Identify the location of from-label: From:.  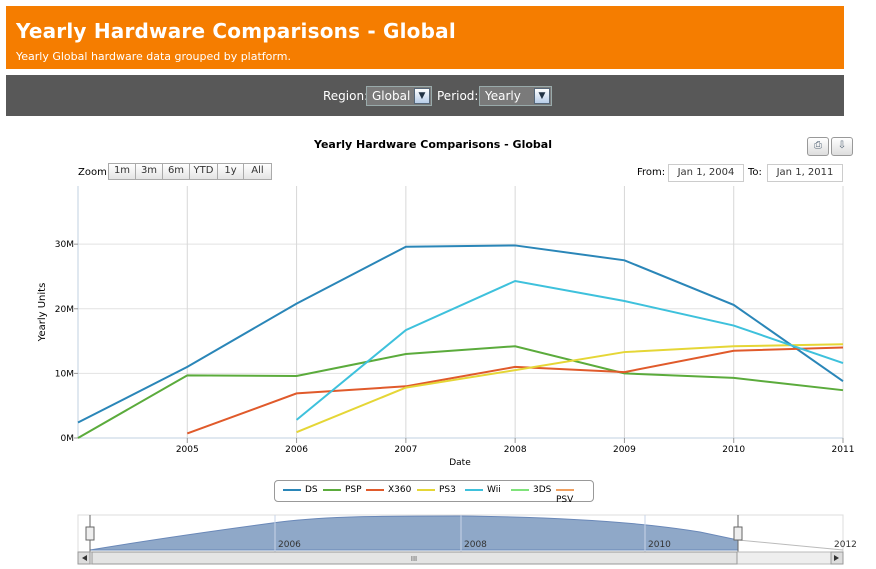
(651, 172).